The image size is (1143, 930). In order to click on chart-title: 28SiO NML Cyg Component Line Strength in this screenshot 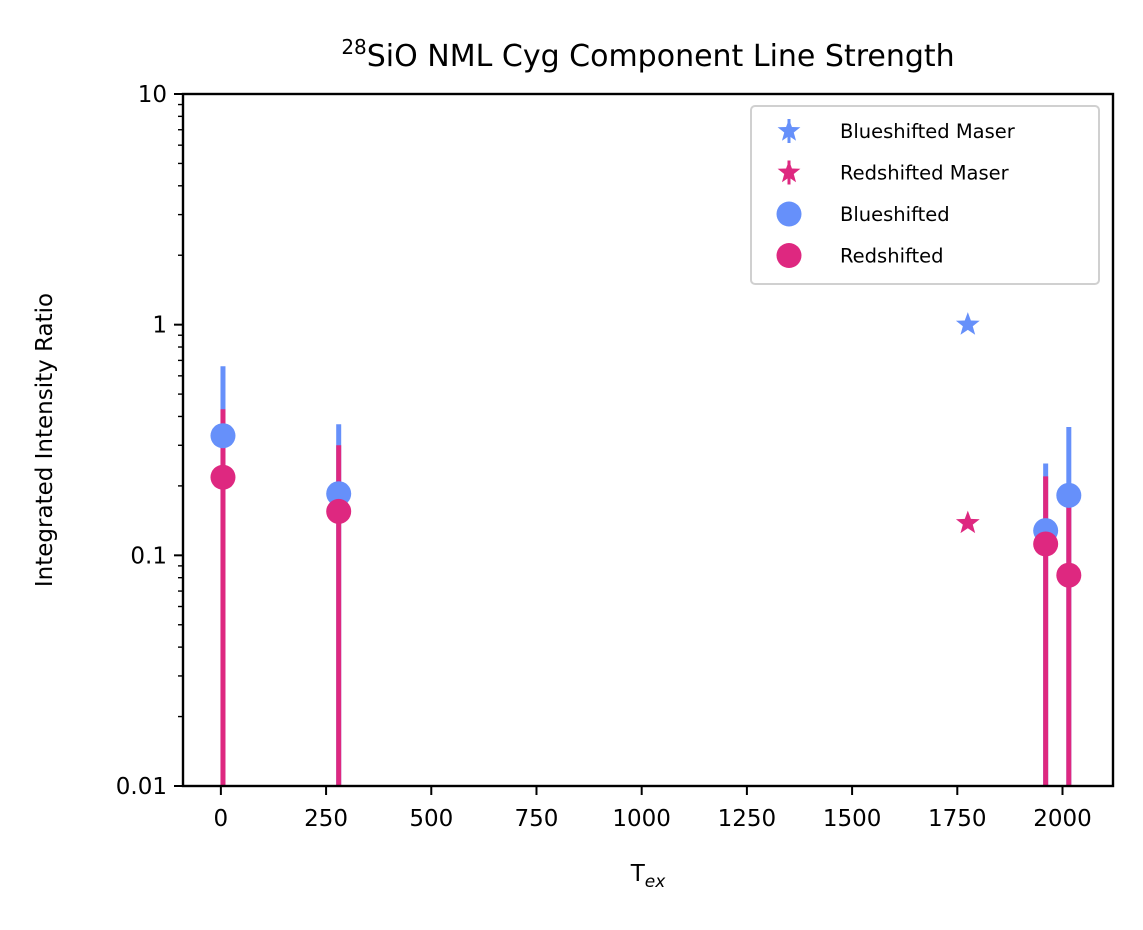, I will do `click(647, 54)`.